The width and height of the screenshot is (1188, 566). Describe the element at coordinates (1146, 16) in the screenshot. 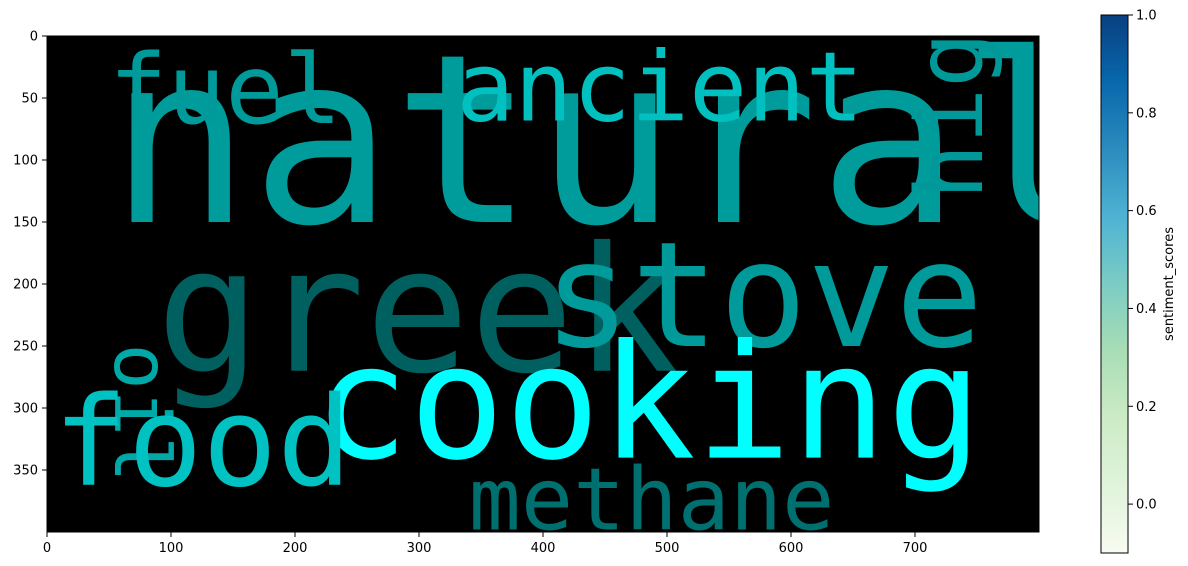

I see `colorbar-tick-label: 1.0` at that location.